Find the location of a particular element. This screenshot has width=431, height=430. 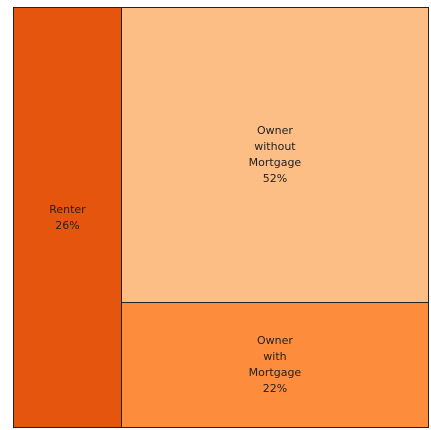

category-label: Renter is located at coordinates (67, 209).